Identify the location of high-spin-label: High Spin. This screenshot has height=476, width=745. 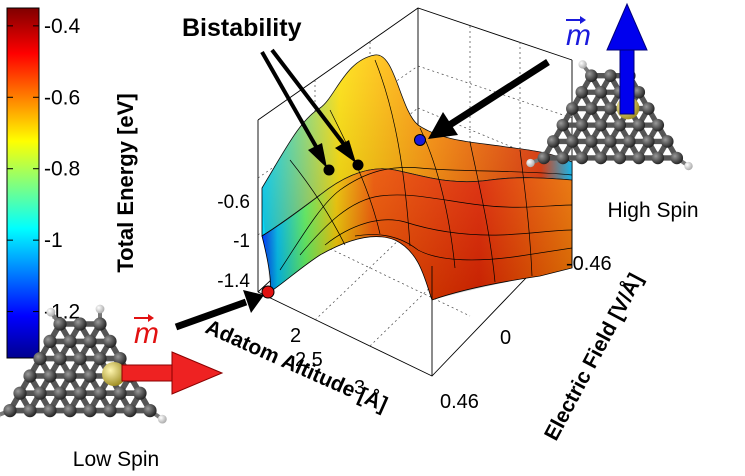
(652, 210).